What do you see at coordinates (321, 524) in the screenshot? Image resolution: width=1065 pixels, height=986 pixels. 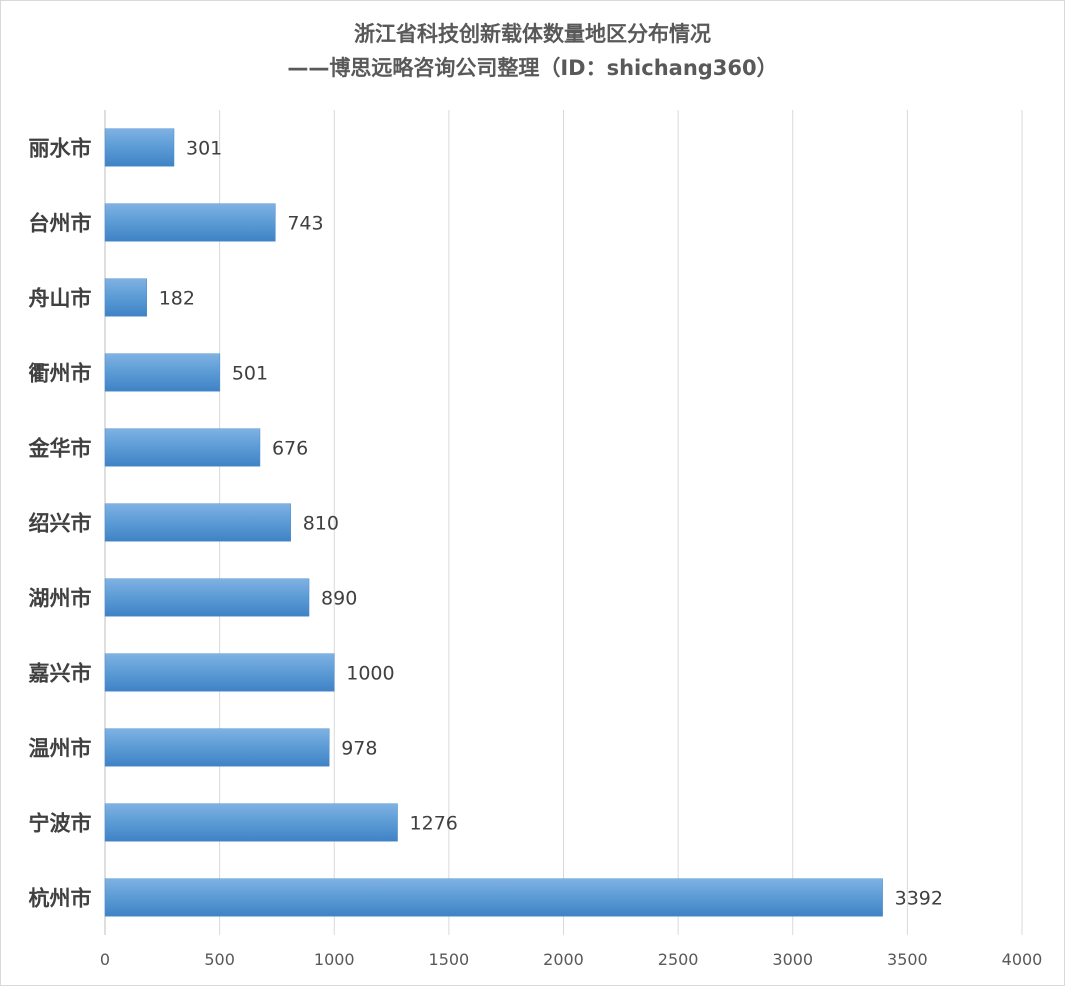 I see `value-label: 810` at bounding box center [321, 524].